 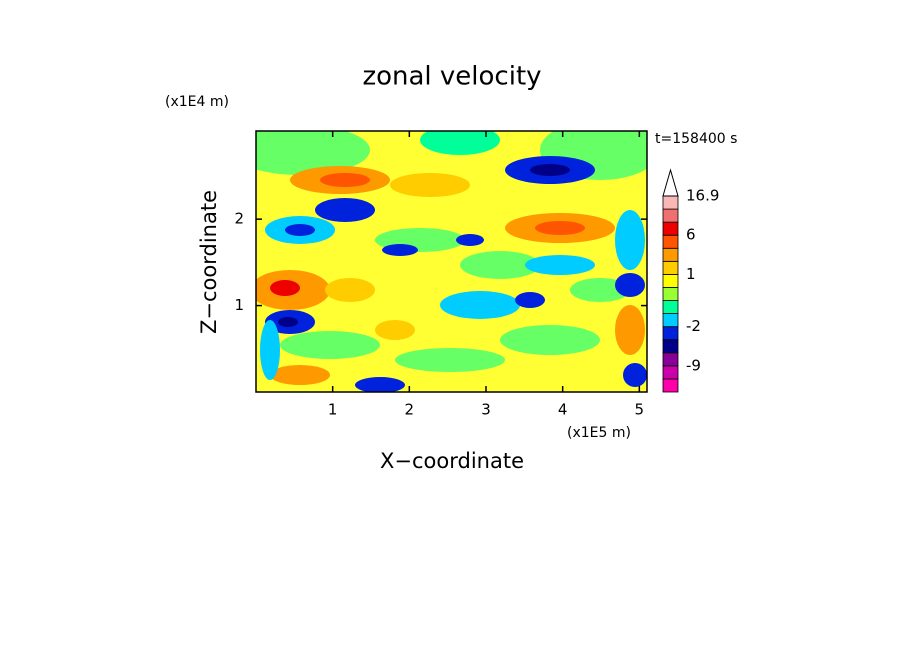 What do you see at coordinates (239, 219) in the screenshot?
I see `y-tick-label: 2` at bounding box center [239, 219].